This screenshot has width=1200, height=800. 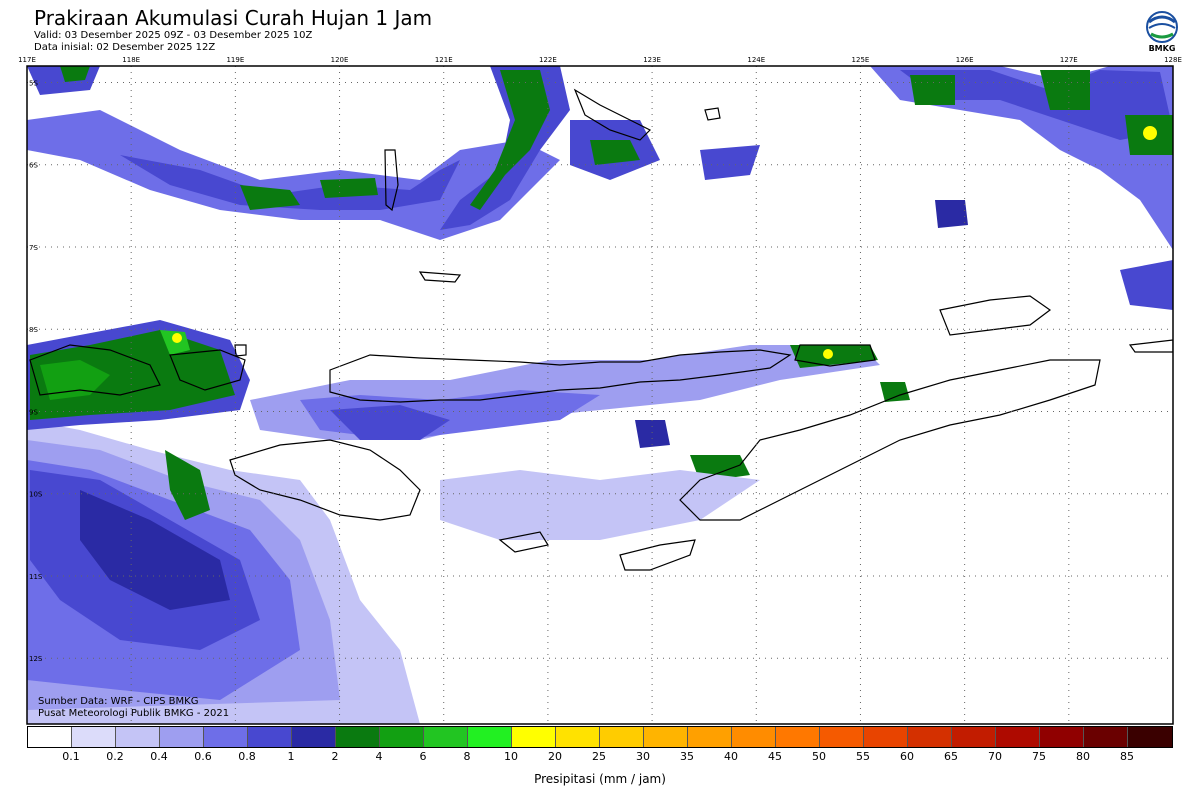 I want to click on legend-tick-label: 35, so click(x=687, y=756).